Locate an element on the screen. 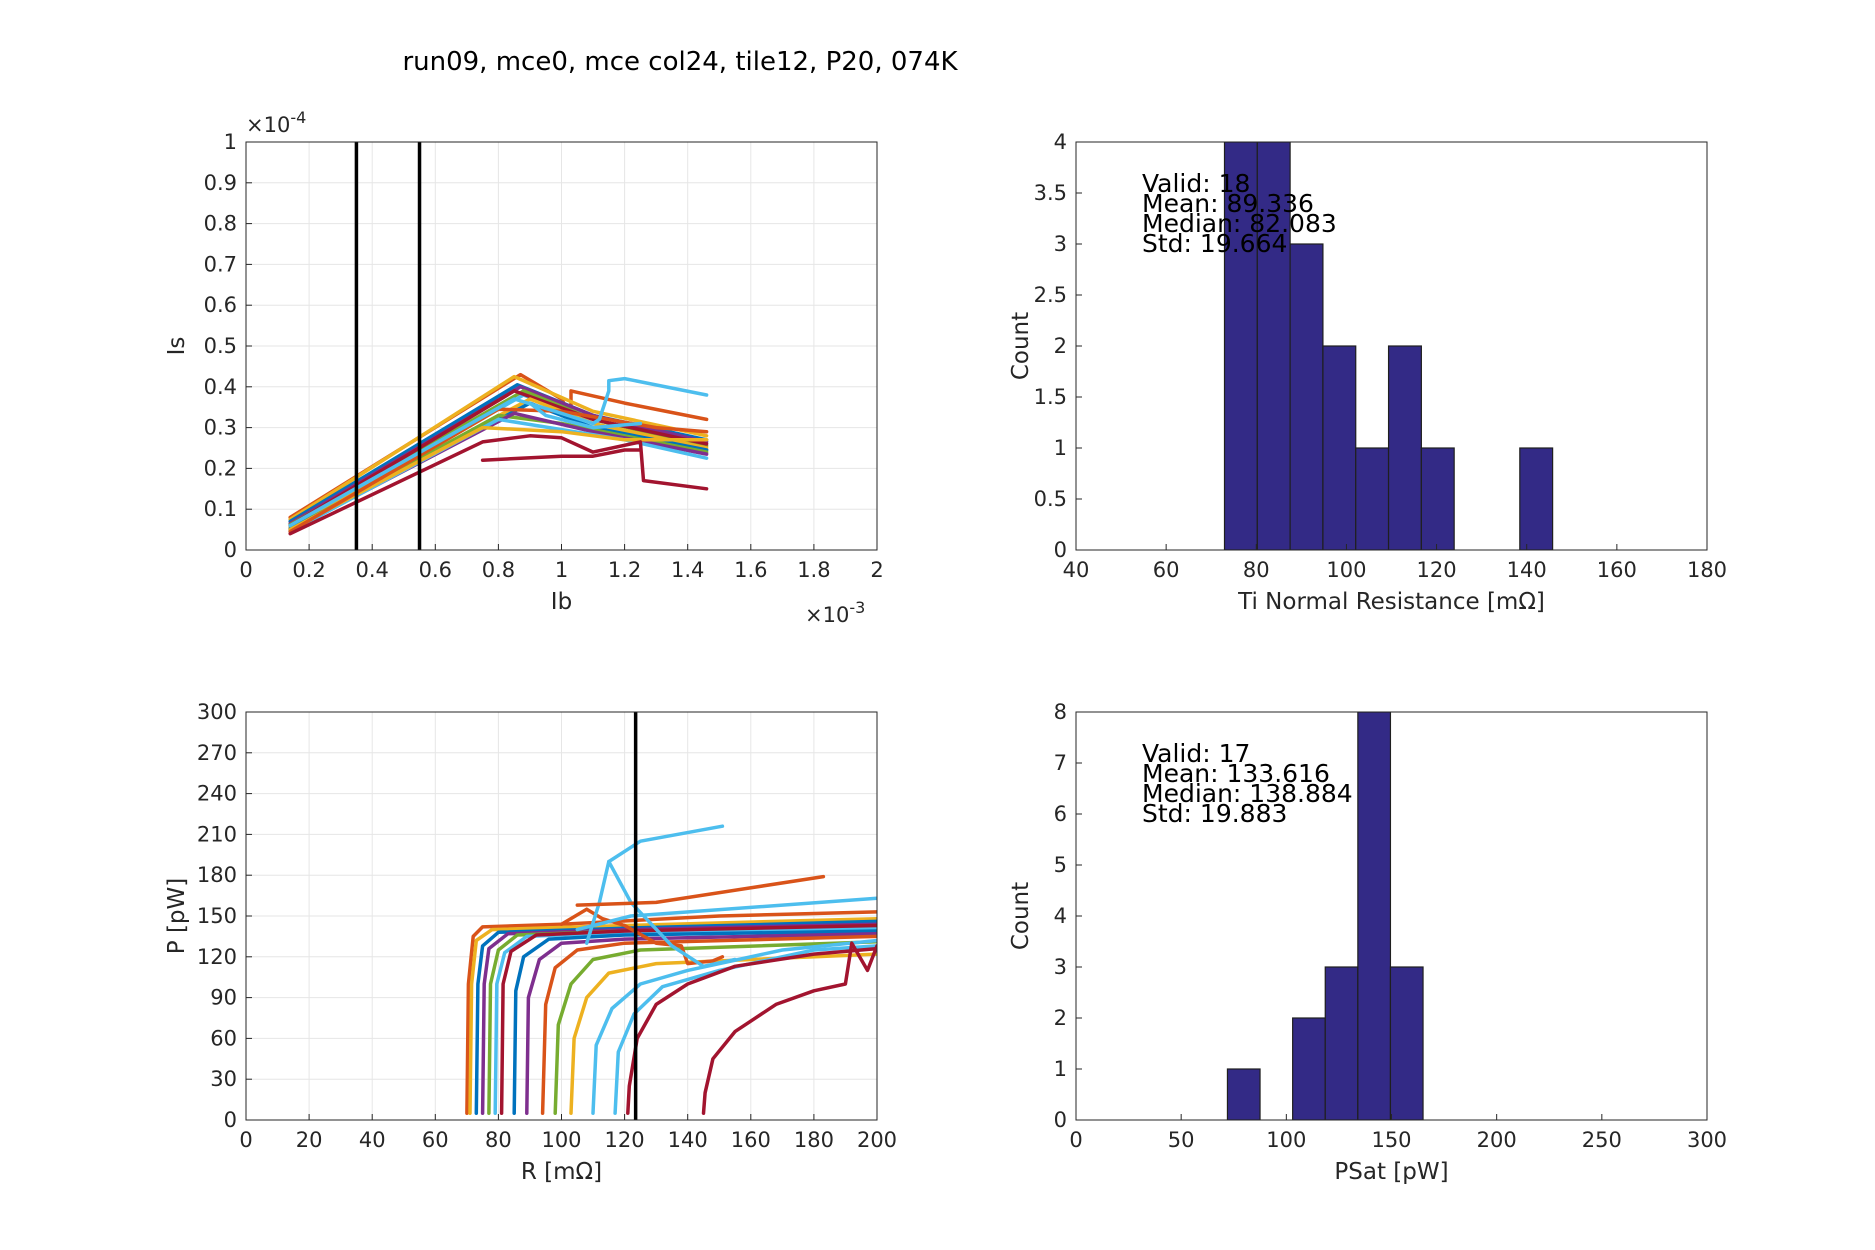 The image size is (1875, 1250). x-axis-label: PSat [pW] is located at coordinates (1391, 1172).